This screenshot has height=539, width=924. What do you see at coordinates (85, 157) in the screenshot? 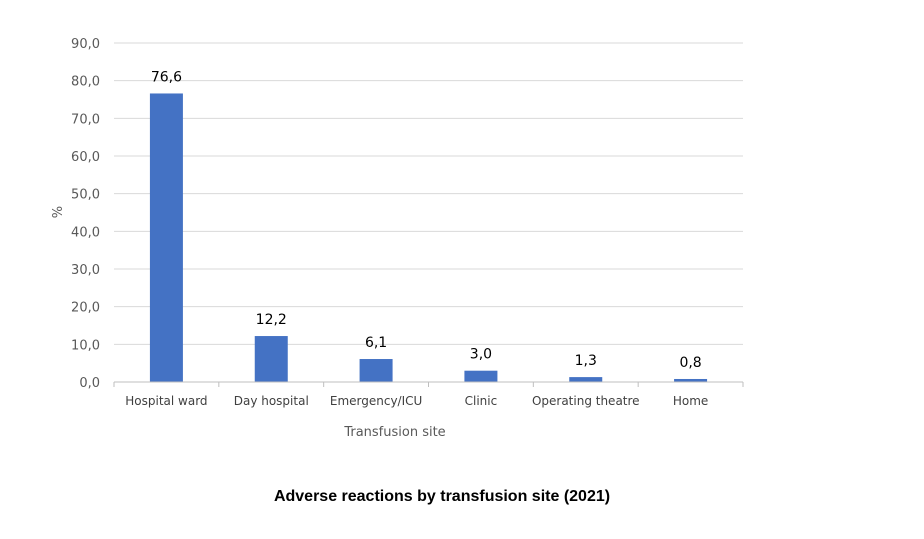
I see `y-tick-label: 60,0` at bounding box center [85, 157].